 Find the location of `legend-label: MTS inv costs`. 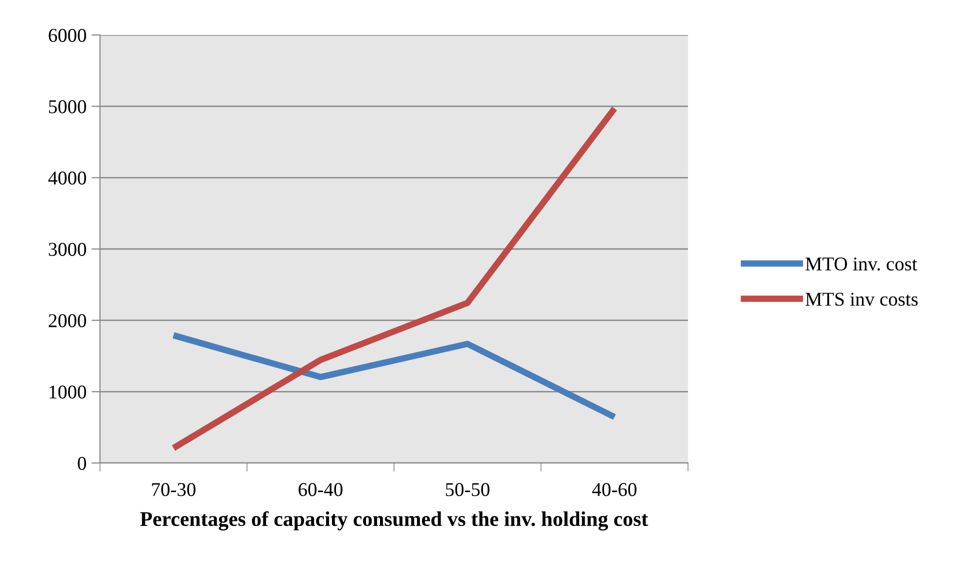

legend-label: MTS inv costs is located at coordinates (862, 299).